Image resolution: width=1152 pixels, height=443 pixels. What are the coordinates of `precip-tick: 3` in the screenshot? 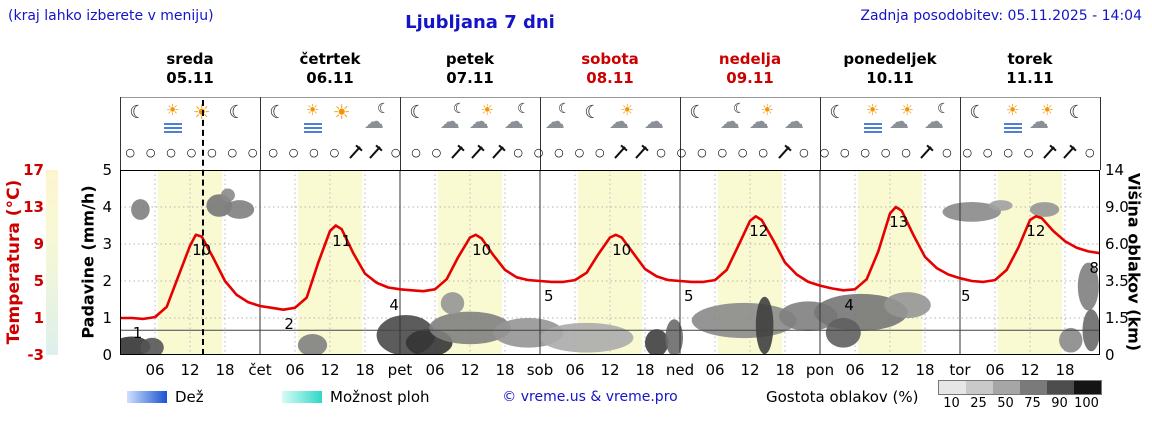 It's located at (107, 244).